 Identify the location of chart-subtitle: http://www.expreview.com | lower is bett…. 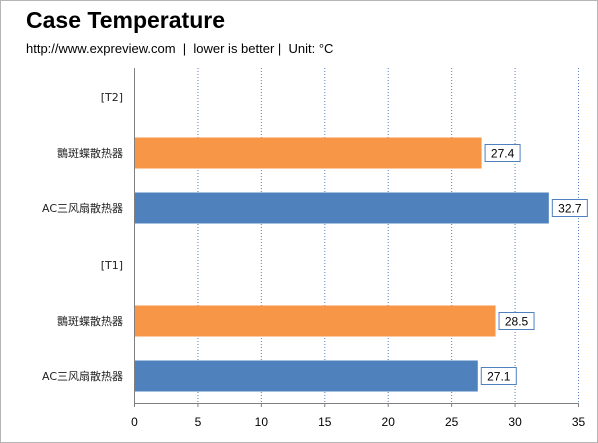
(180, 48).